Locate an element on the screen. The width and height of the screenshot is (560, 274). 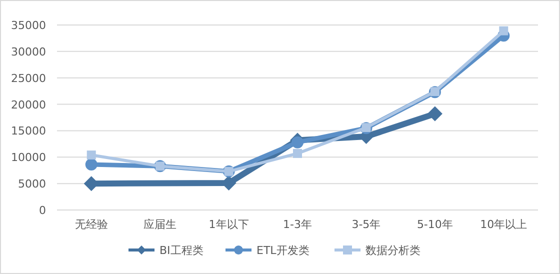
y-tick-label: 20000 is located at coordinates (28, 105).